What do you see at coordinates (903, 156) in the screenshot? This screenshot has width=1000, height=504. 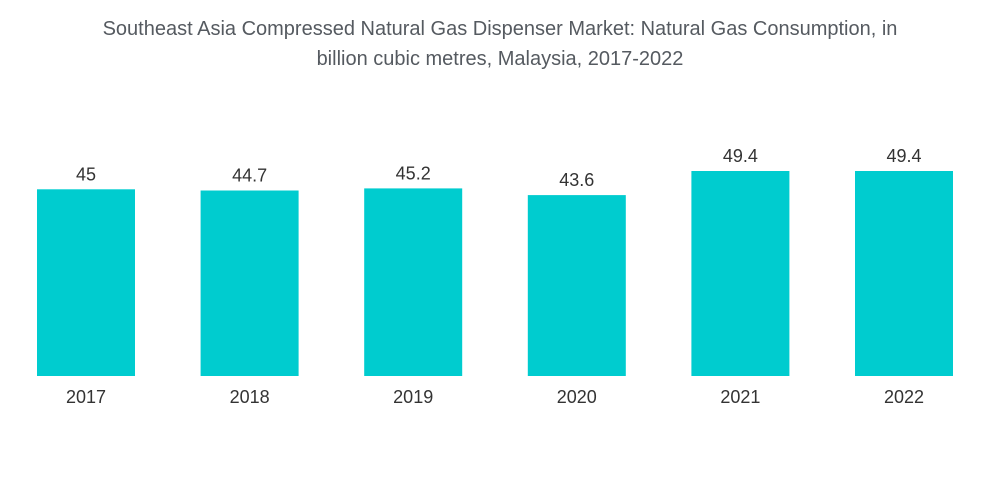 I see `value-label-2022: 49.4` at bounding box center [903, 156].